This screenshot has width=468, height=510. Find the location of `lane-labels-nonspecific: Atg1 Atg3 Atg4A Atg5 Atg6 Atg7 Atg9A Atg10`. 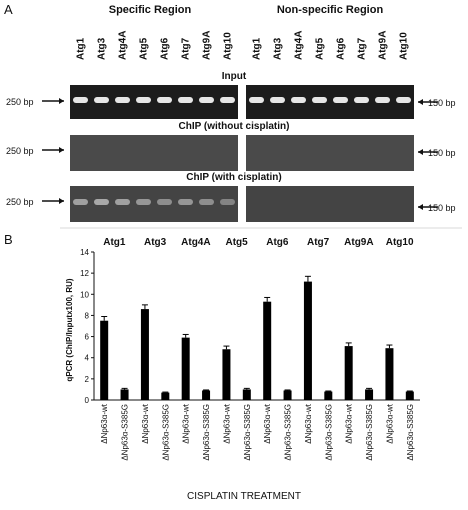

lane-labels-nonspecific: Atg1 Atg3 Atg4A Atg5 Atg6 Atg7 Atg9A Atg10 is located at coordinates (331, 45).